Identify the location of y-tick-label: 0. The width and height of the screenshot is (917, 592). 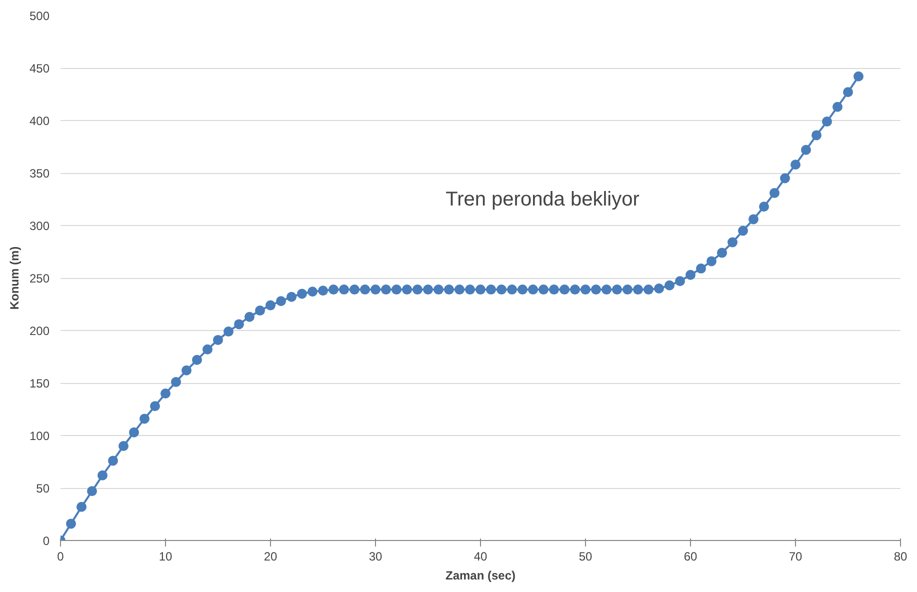
(46, 541).